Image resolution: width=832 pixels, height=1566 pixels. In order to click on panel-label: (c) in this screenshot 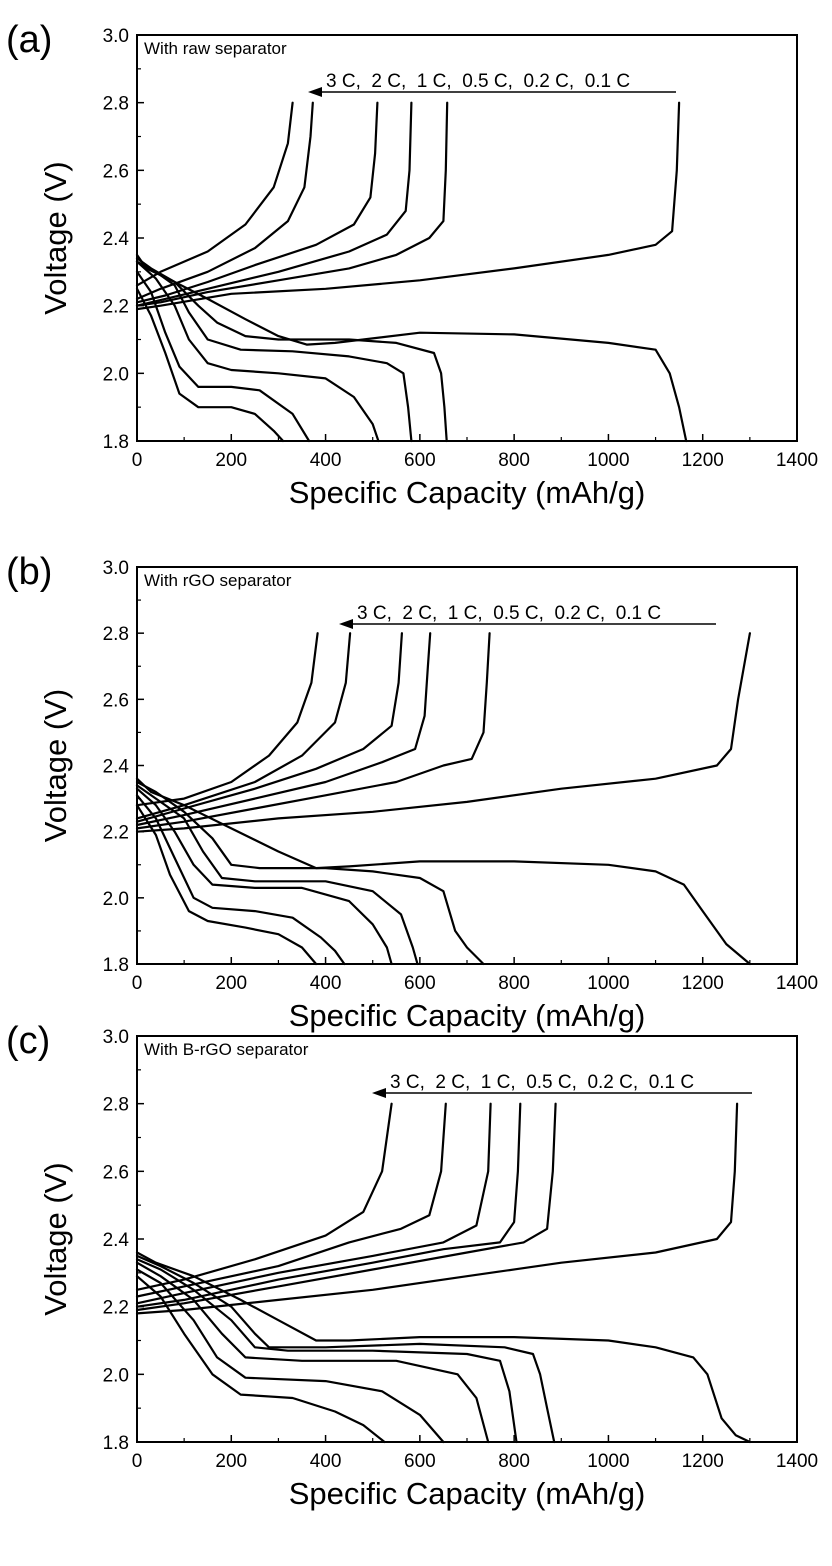, I will do `click(28, 1041)`.